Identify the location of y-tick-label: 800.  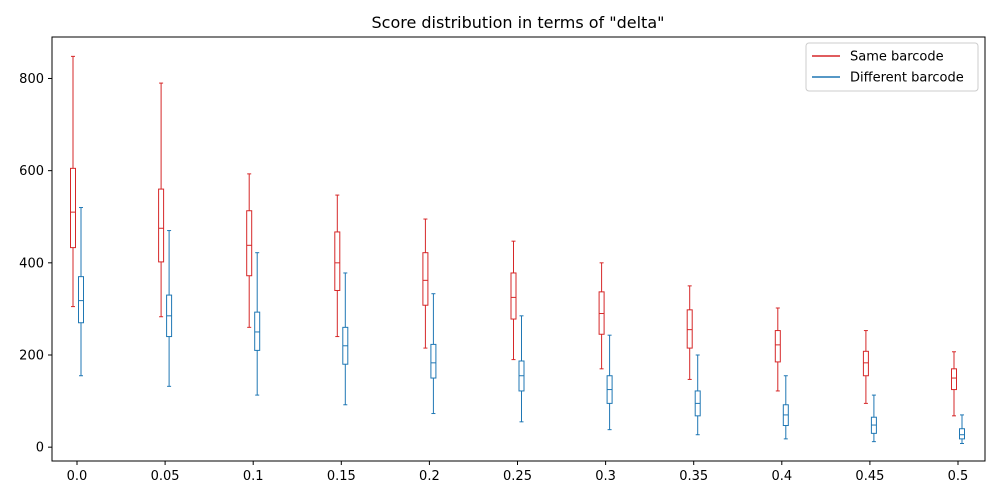
(31, 79).